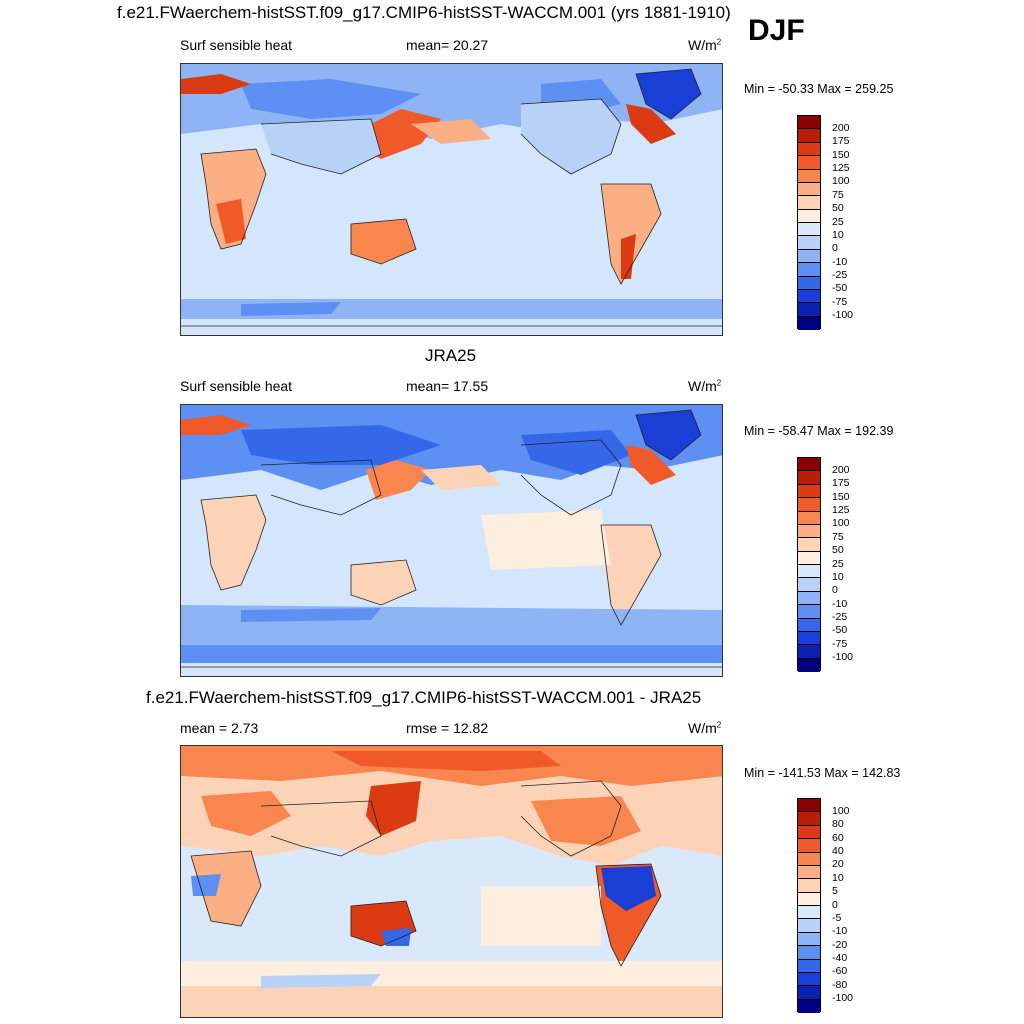  Describe the element at coordinates (705, 728) in the screenshot. I see `panel-3-units: W/m2` at that location.